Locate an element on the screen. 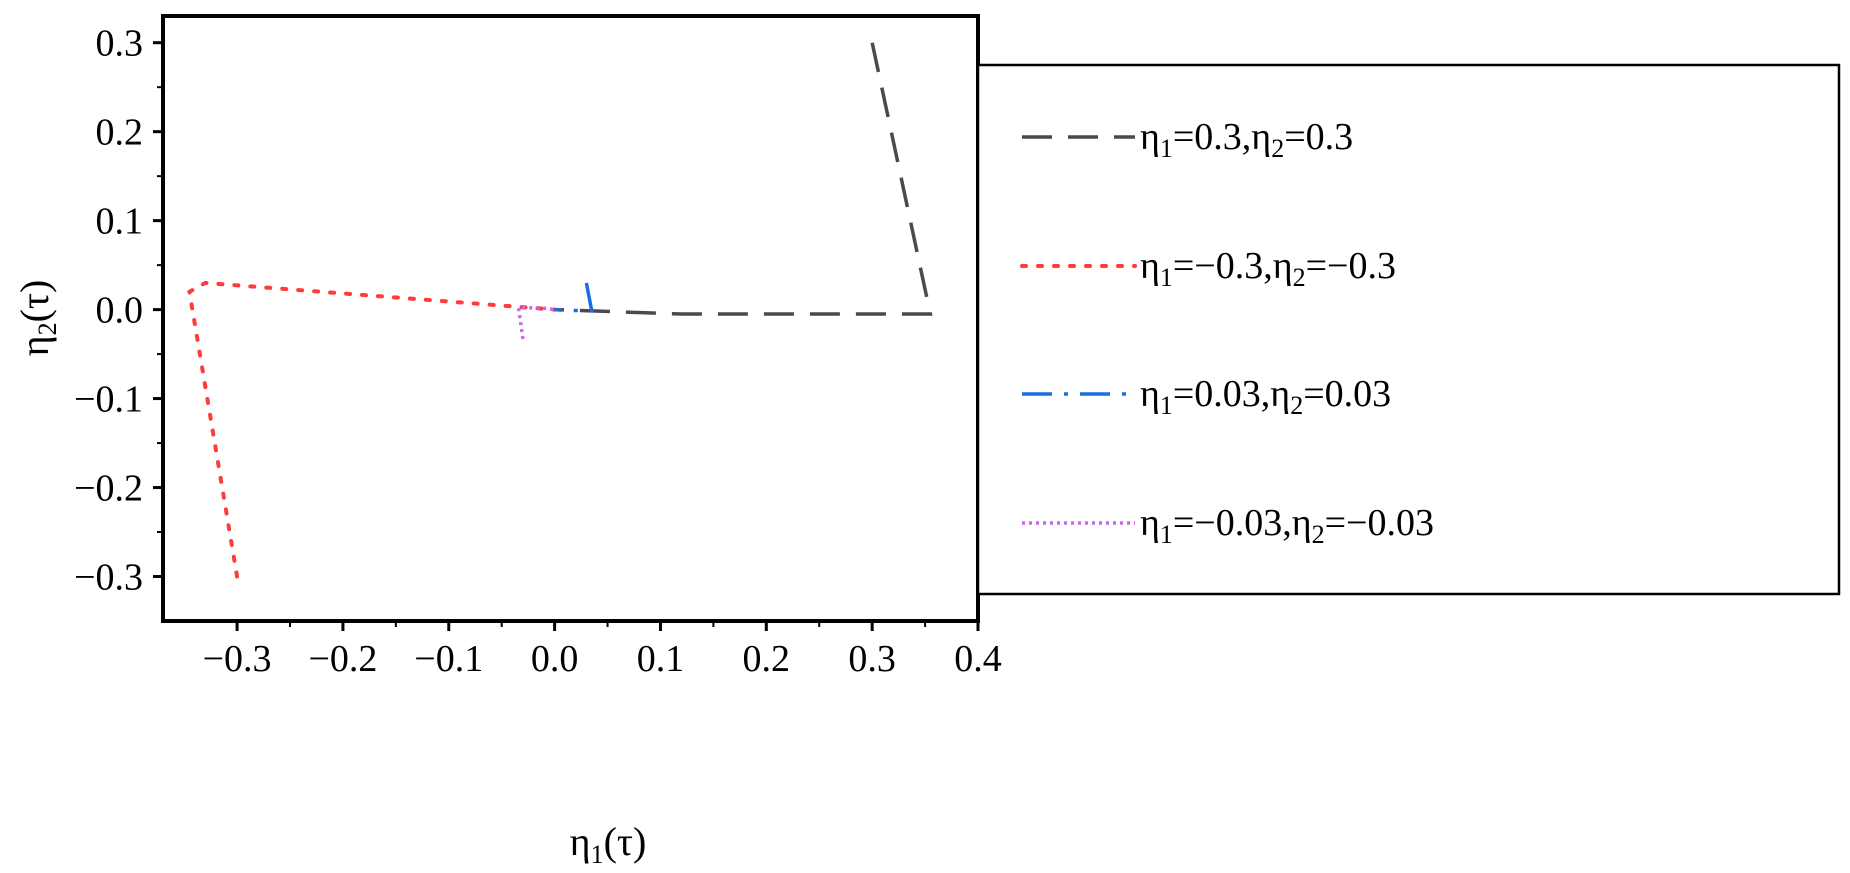  y-tick-label: 0.2 is located at coordinates (120, 133).